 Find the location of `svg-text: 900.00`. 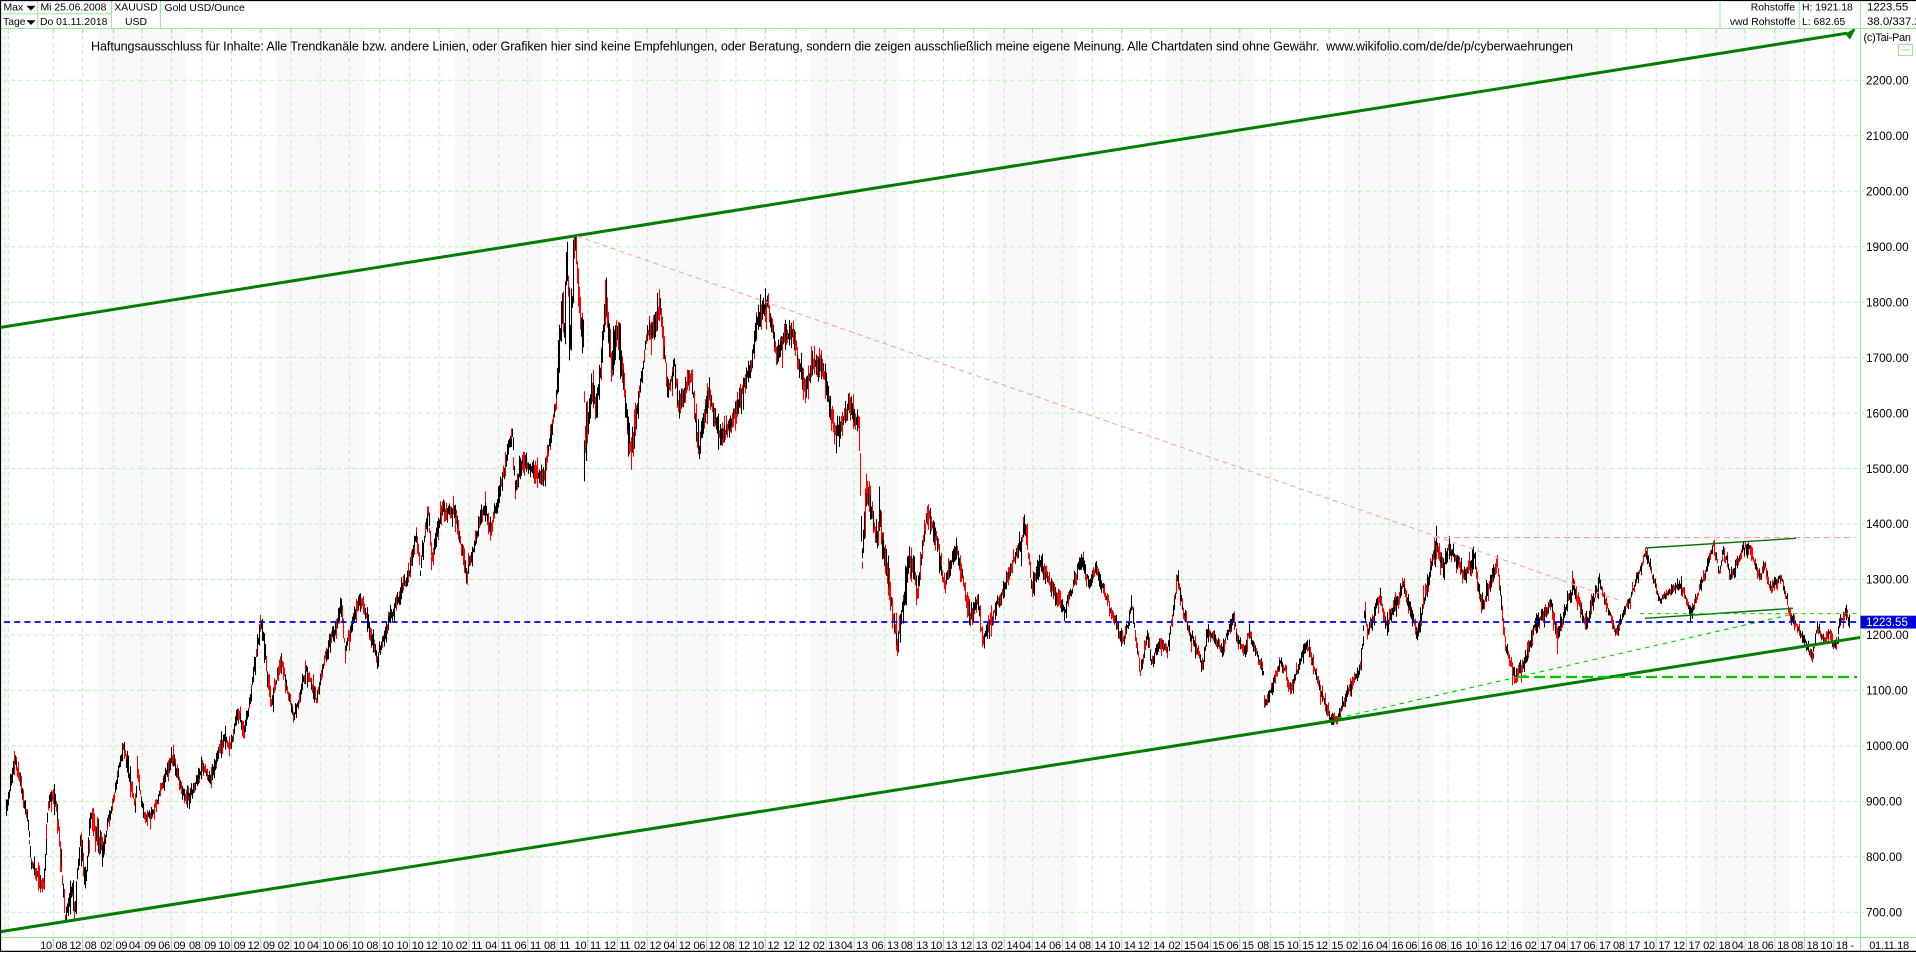

svg-text: 900.00 is located at coordinates (1884, 802).